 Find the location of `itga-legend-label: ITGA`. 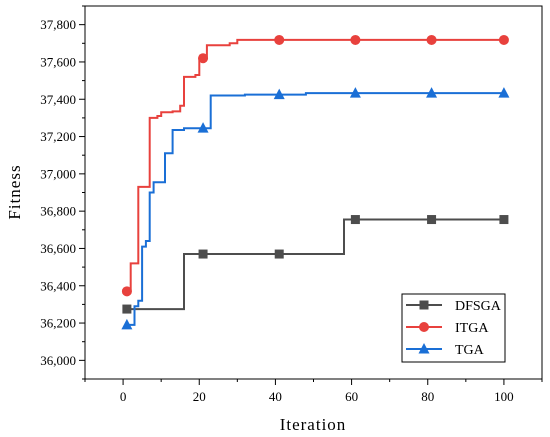

itga-legend-label: ITGA is located at coordinates (472, 328).